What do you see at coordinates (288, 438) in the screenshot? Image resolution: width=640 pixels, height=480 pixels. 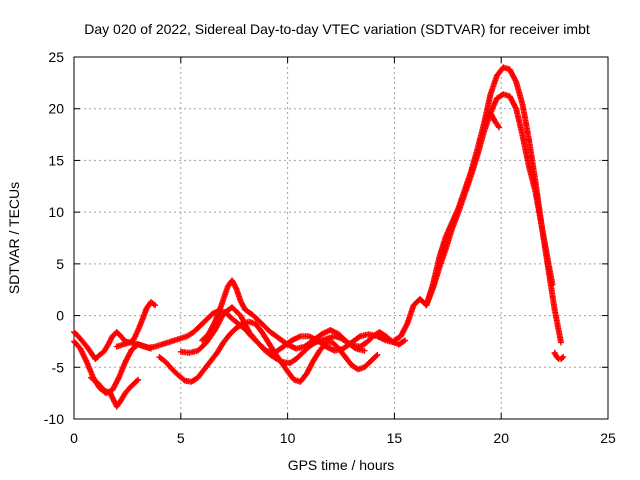 I see `x-tick-label: 10` at bounding box center [288, 438].